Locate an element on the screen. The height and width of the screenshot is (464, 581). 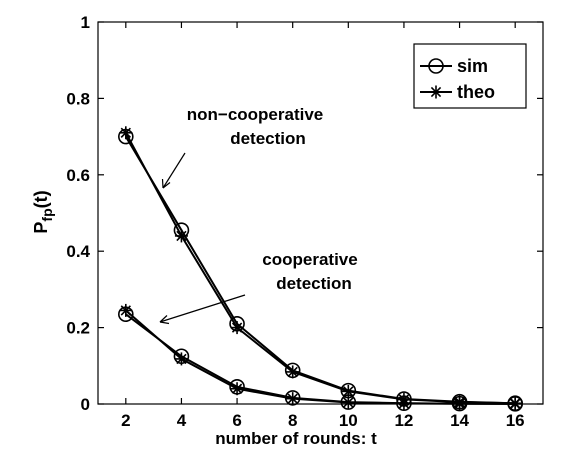
legend: sim theo is located at coordinates (470, 76).